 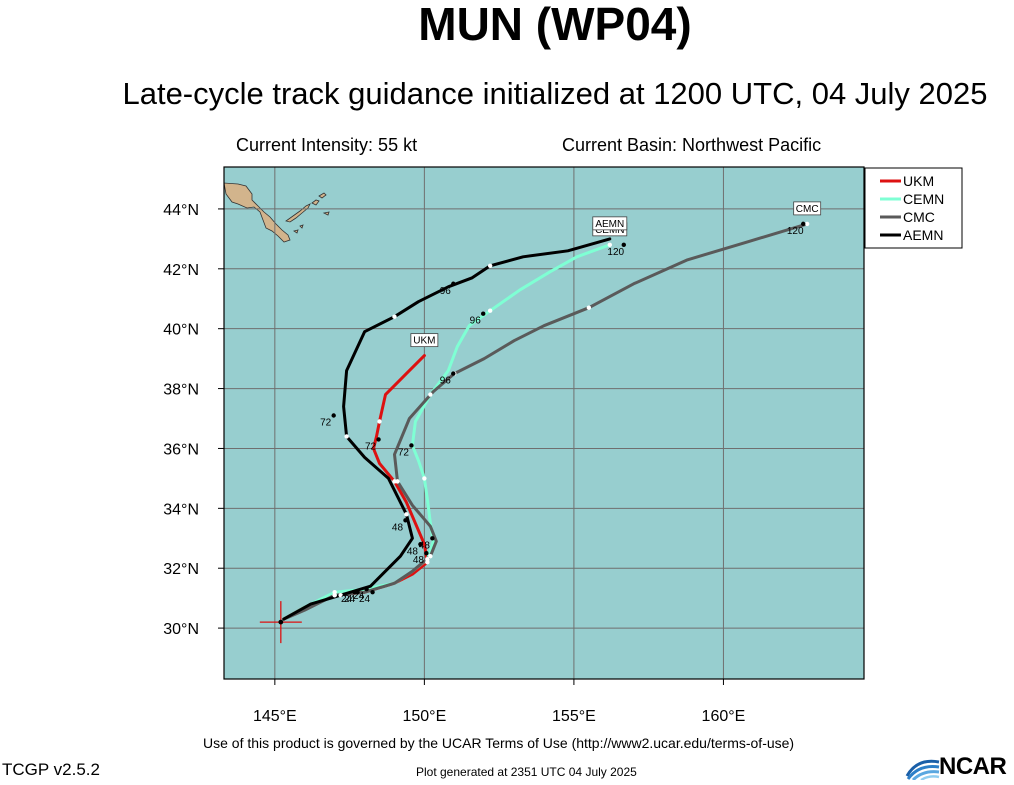 What do you see at coordinates (181, 210) in the screenshot?
I see `y-tick-label: 44°N` at bounding box center [181, 210].